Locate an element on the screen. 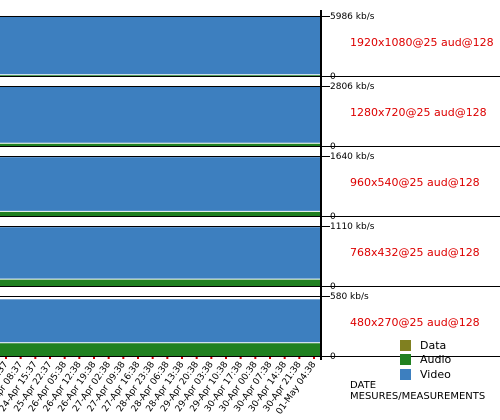 The image size is (500, 420). x-axis-title-line2: MESURES/MEASUREMENTS is located at coordinates (417, 396).